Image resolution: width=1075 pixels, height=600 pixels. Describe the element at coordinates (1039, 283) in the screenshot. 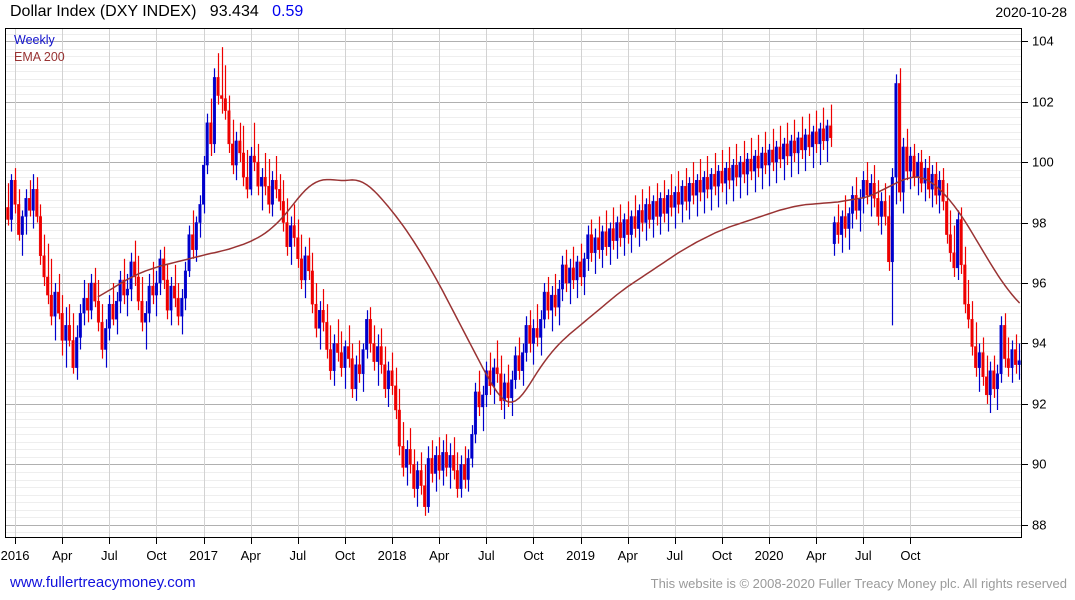

I see `y-axis-label: 96` at that location.